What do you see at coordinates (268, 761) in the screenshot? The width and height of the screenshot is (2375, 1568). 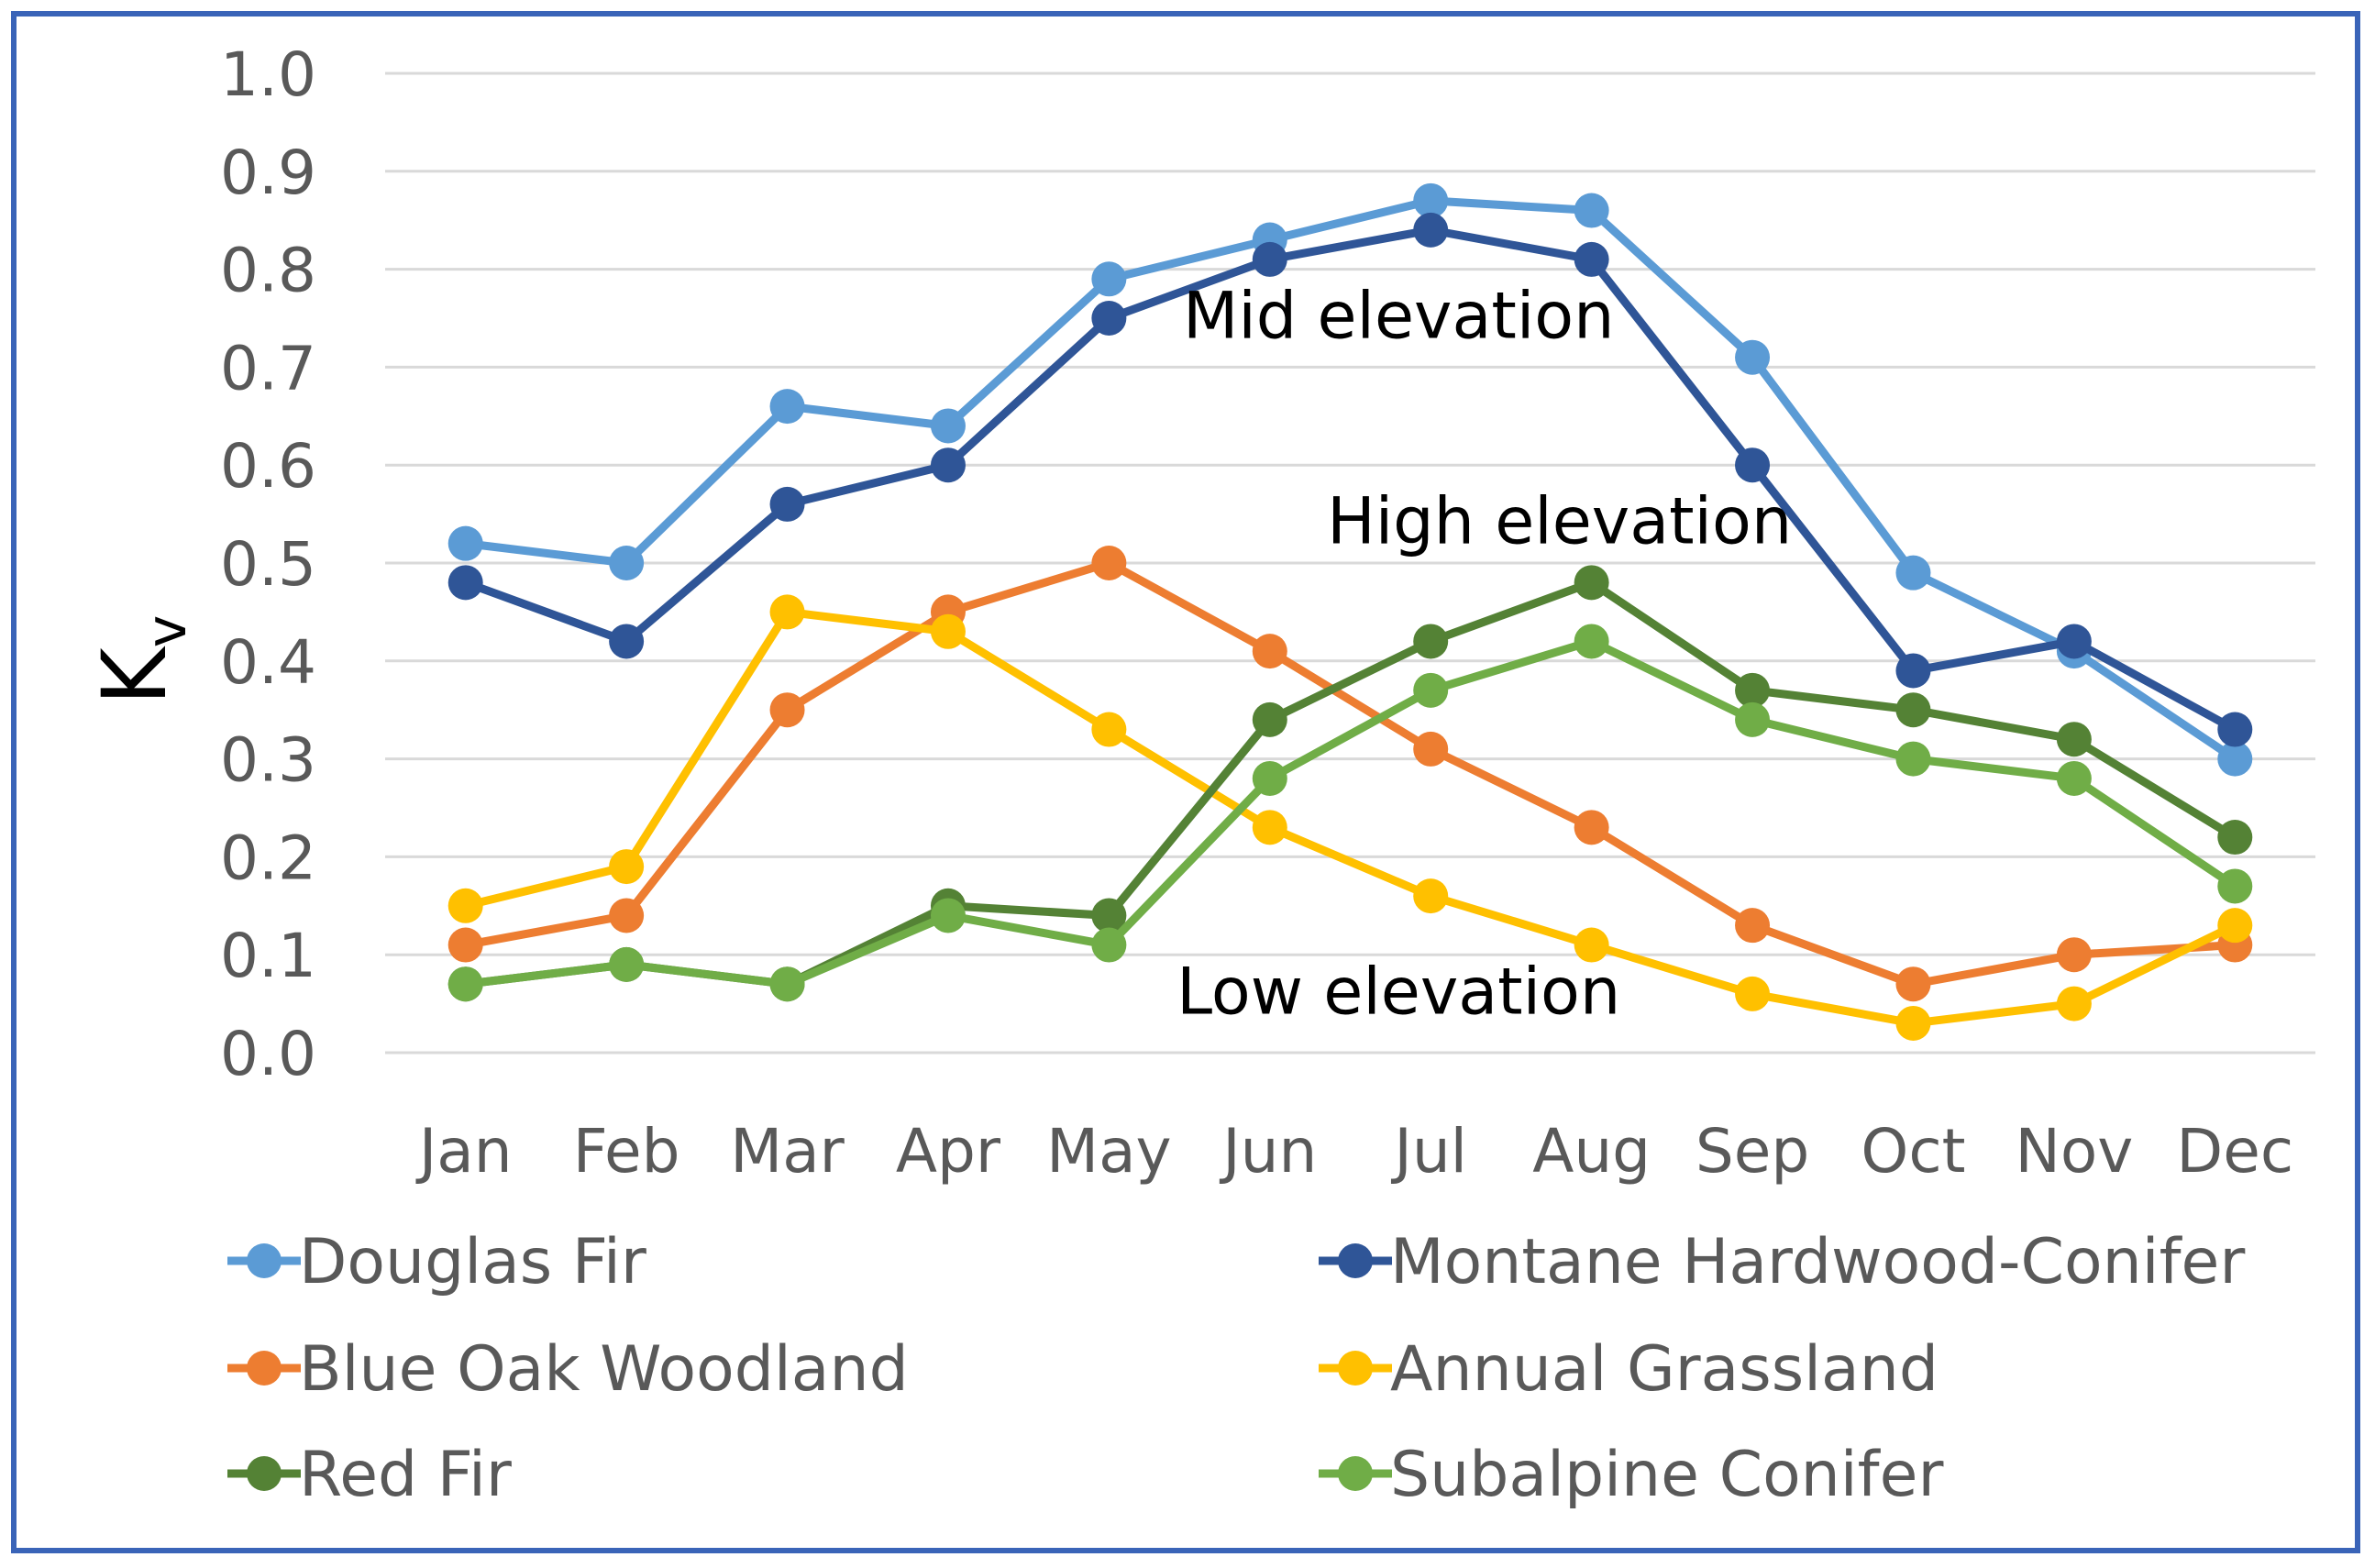 I see `y-tick-label: 0.3` at bounding box center [268, 761].